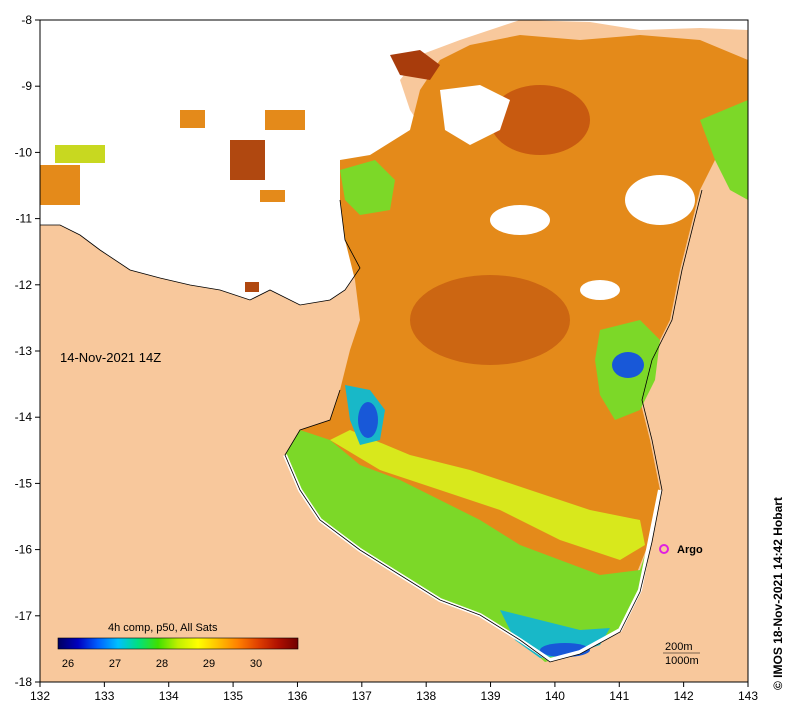 This screenshot has width=791, height=716. Describe the element at coordinates (24, 616) in the screenshot. I see `y-tick-label: -17` at that location.